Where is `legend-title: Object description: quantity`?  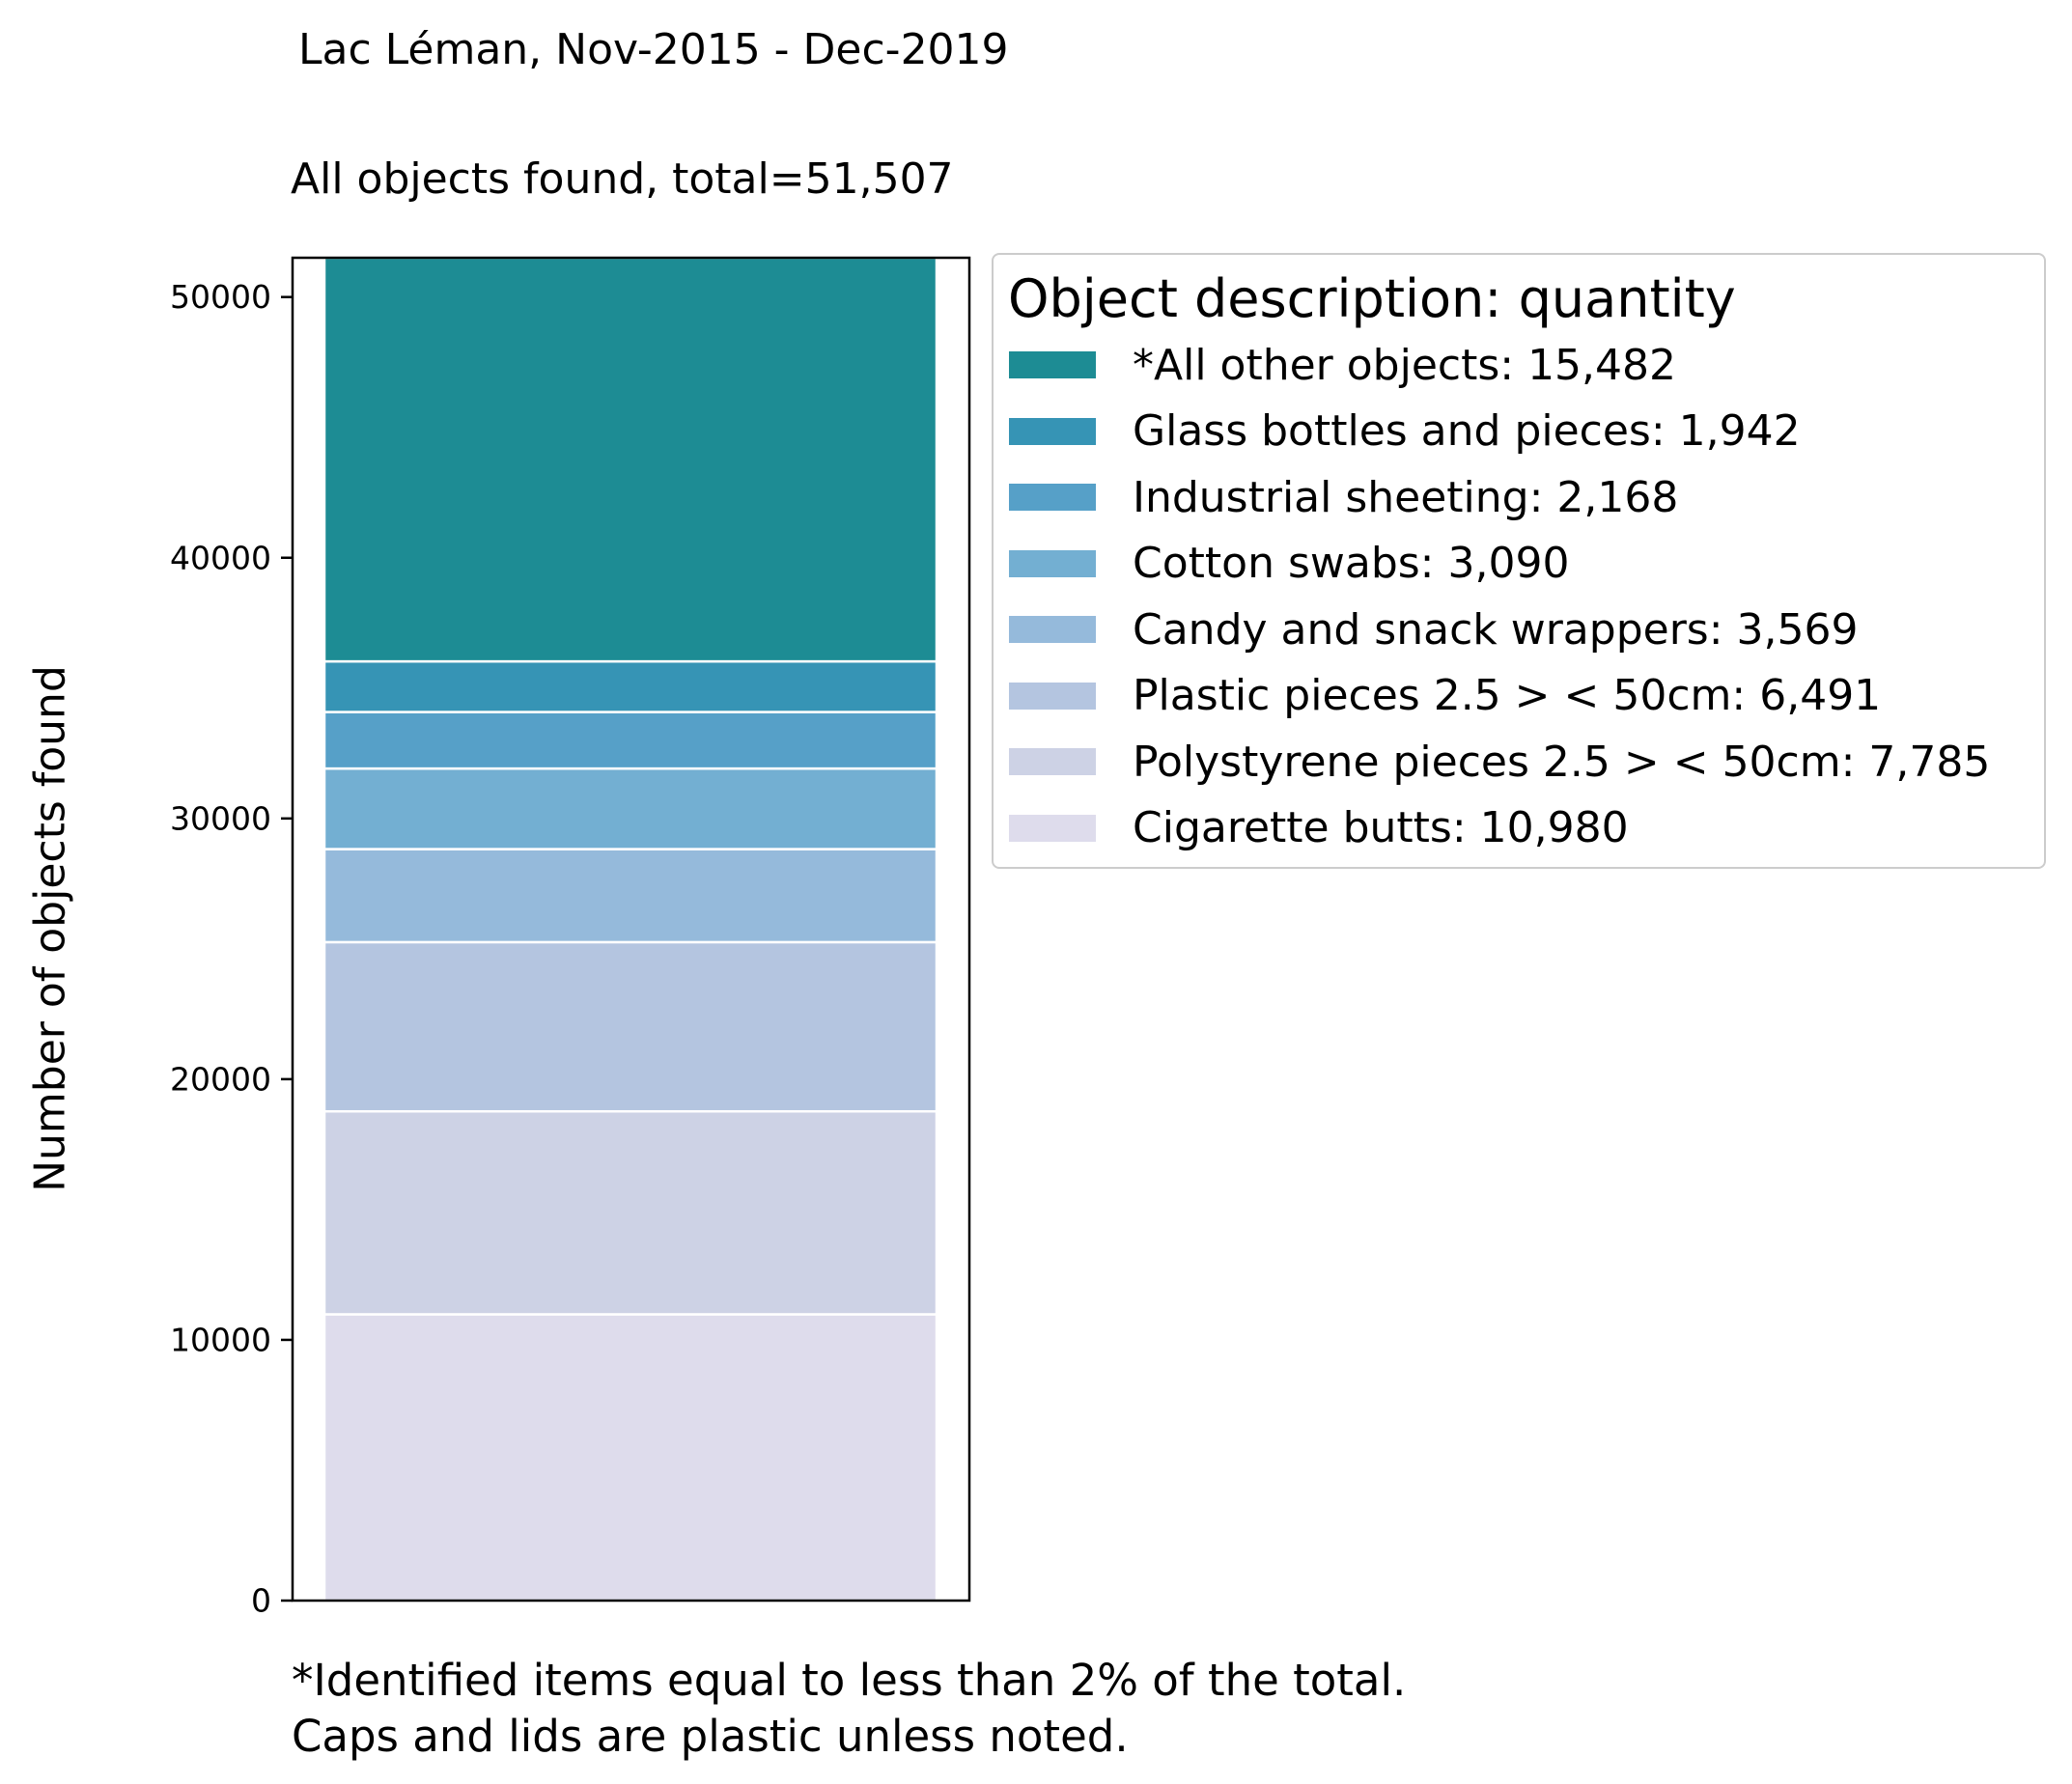 legend-title: Object description: quantity is located at coordinates (1372, 298).